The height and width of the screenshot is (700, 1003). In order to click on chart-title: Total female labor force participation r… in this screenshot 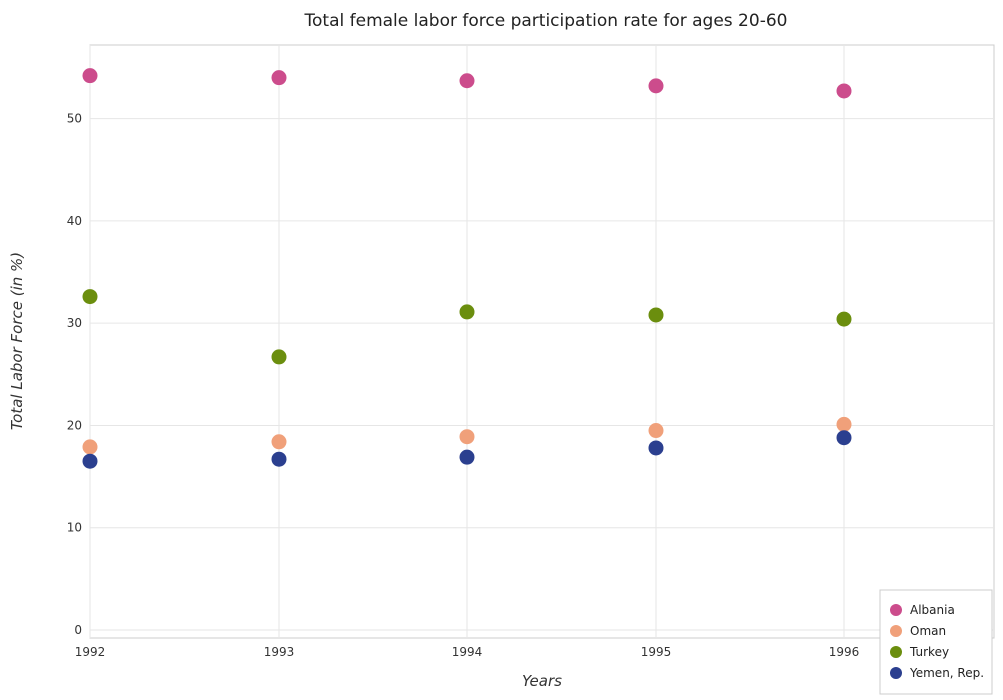, I will do `click(546, 21)`.